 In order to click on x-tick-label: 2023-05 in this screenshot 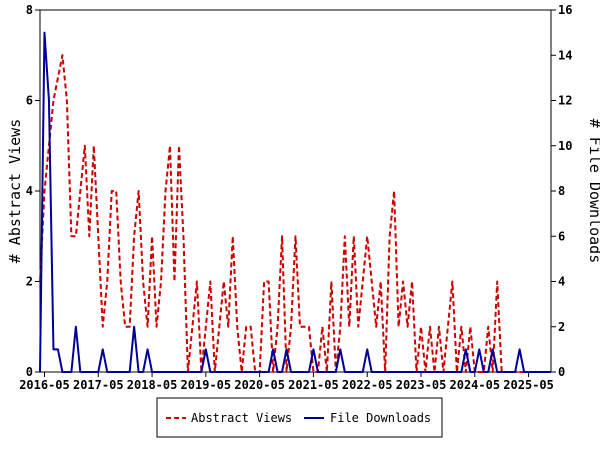, I will do `click(421, 385)`.